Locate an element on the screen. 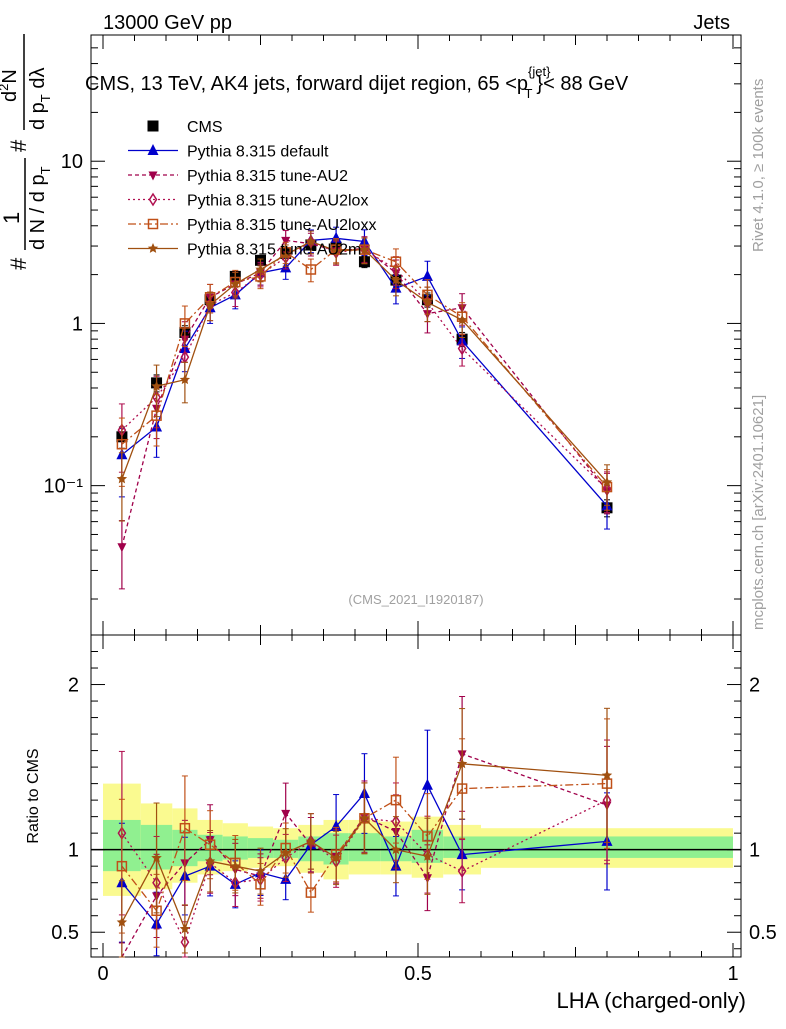  y-tick-label: 10⁻¹ is located at coordinates (64, 487).